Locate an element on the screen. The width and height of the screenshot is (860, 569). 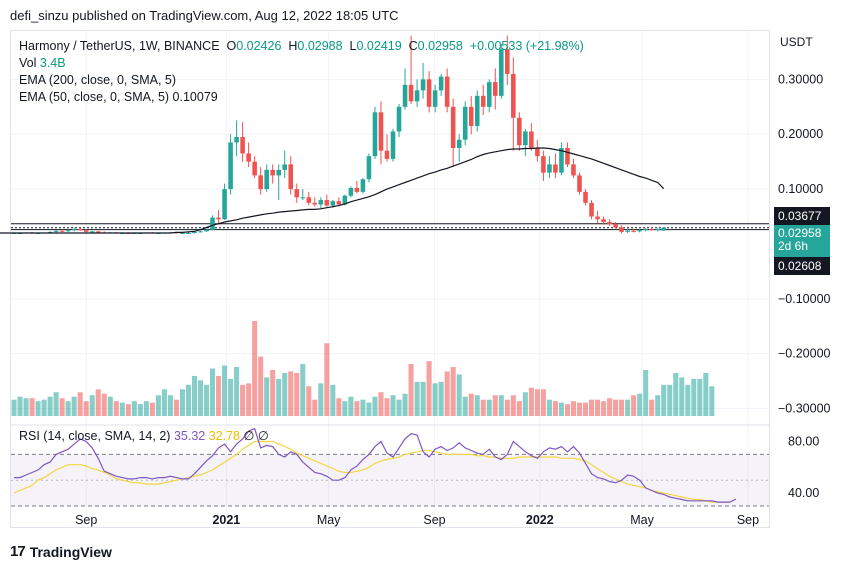
close-value: 0.02958 is located at coordinates (440, 46).